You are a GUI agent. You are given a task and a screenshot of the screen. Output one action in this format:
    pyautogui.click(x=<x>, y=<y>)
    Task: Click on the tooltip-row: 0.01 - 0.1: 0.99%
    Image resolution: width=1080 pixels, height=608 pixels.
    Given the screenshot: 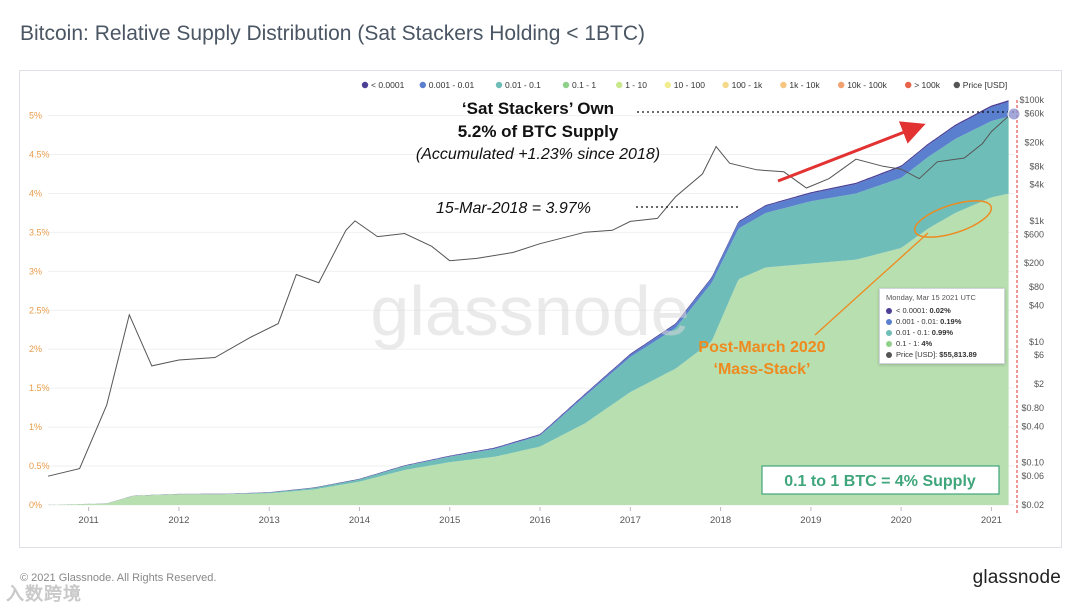 What is the action you would take?
    pyautogui.click(x=942, y=332)
    